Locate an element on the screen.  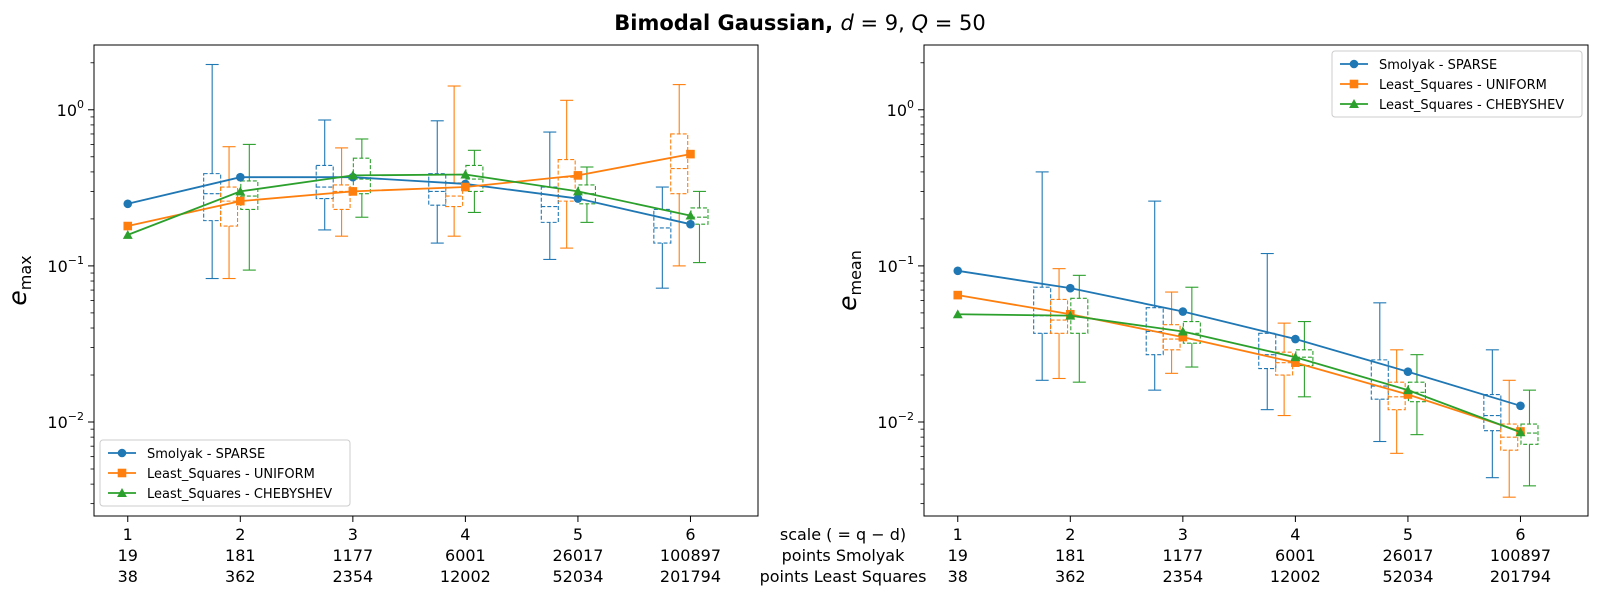
title-d-val: = 9, is located at coordinates (883, 23).